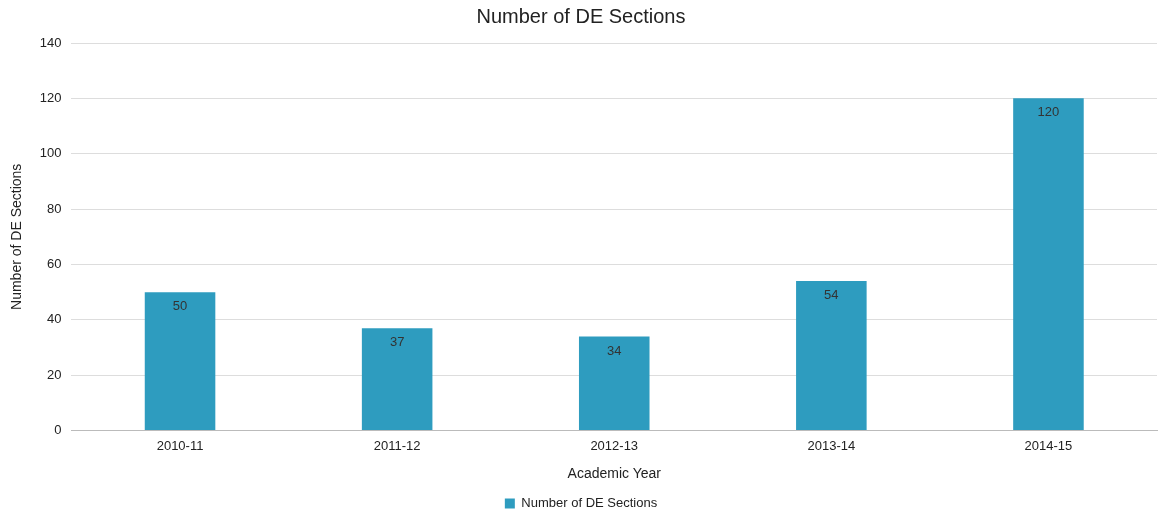 The width and height of the screenshot is (1167, 525). I want to click on data-label: 50, so click(180, 306).